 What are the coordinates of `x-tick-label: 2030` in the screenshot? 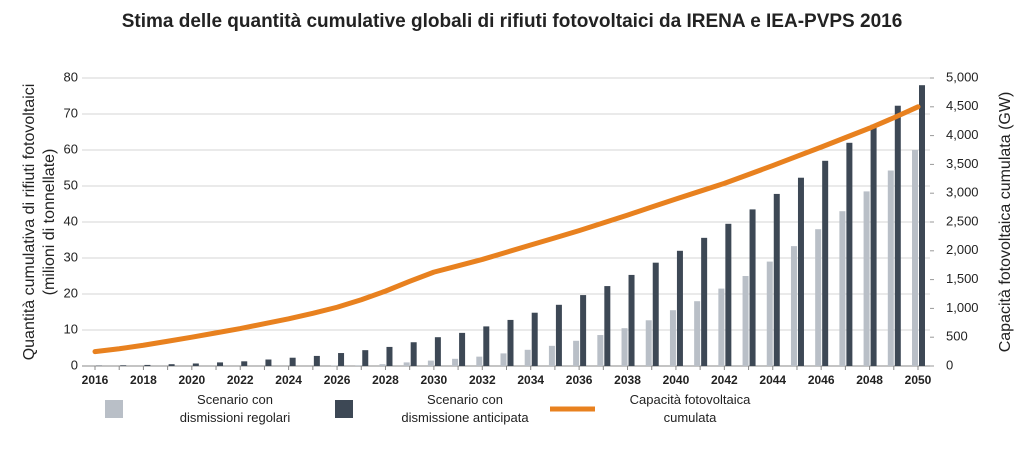 It's located at (434, 380).